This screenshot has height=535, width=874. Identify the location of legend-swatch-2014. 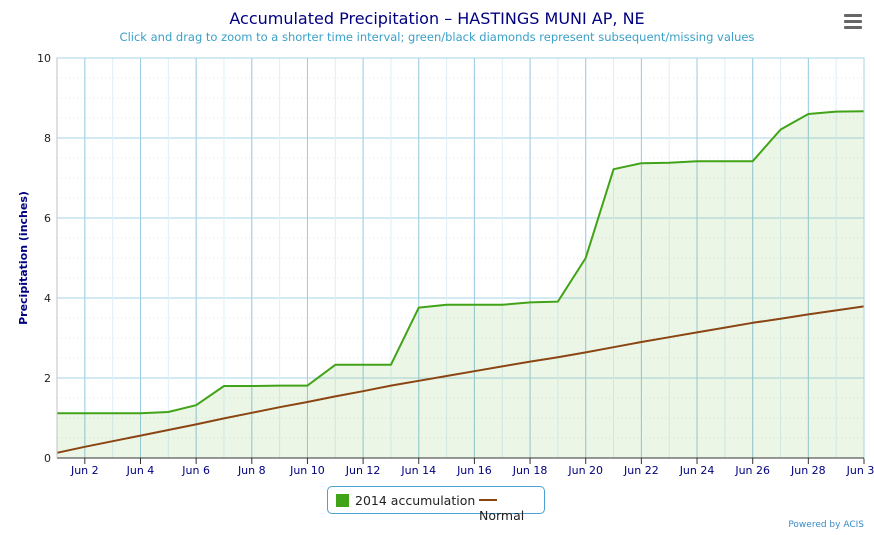
(342, 500).